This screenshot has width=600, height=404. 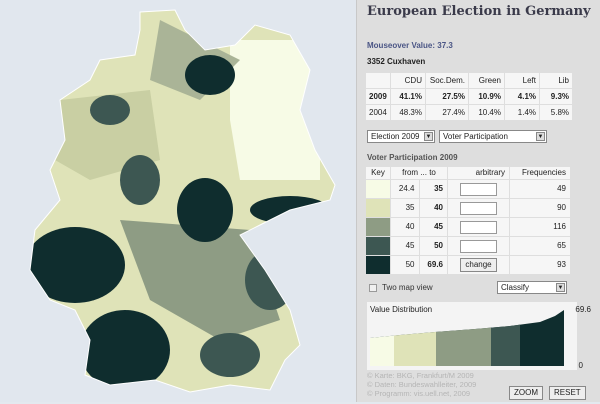 I want to click on cell: 10.4%, so click(x=486, y=112).